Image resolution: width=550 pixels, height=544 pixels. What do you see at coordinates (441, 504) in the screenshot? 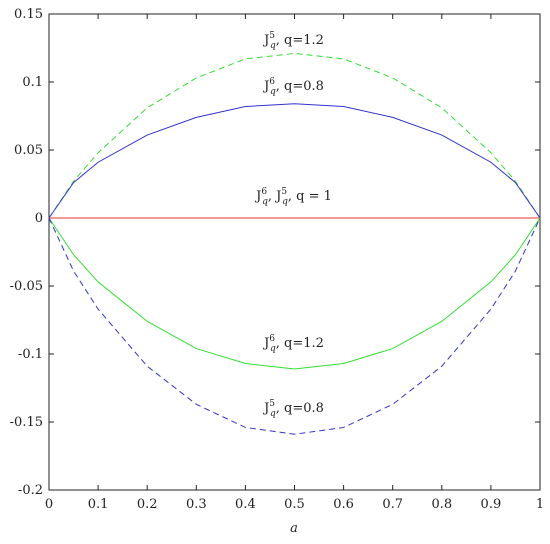
I see `x-tick-label: 0.8` at bounding box center [441, 504].